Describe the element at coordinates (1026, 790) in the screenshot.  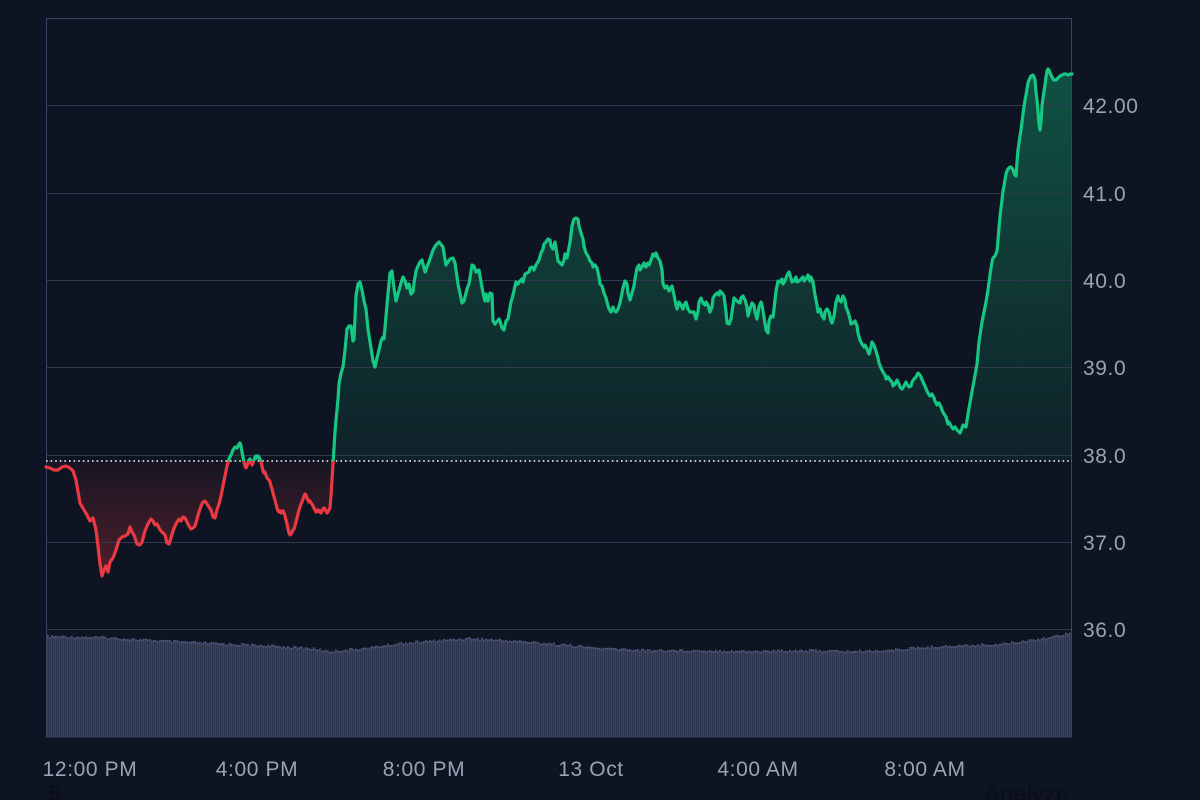
I see `svg-text: Analyze` at that location.